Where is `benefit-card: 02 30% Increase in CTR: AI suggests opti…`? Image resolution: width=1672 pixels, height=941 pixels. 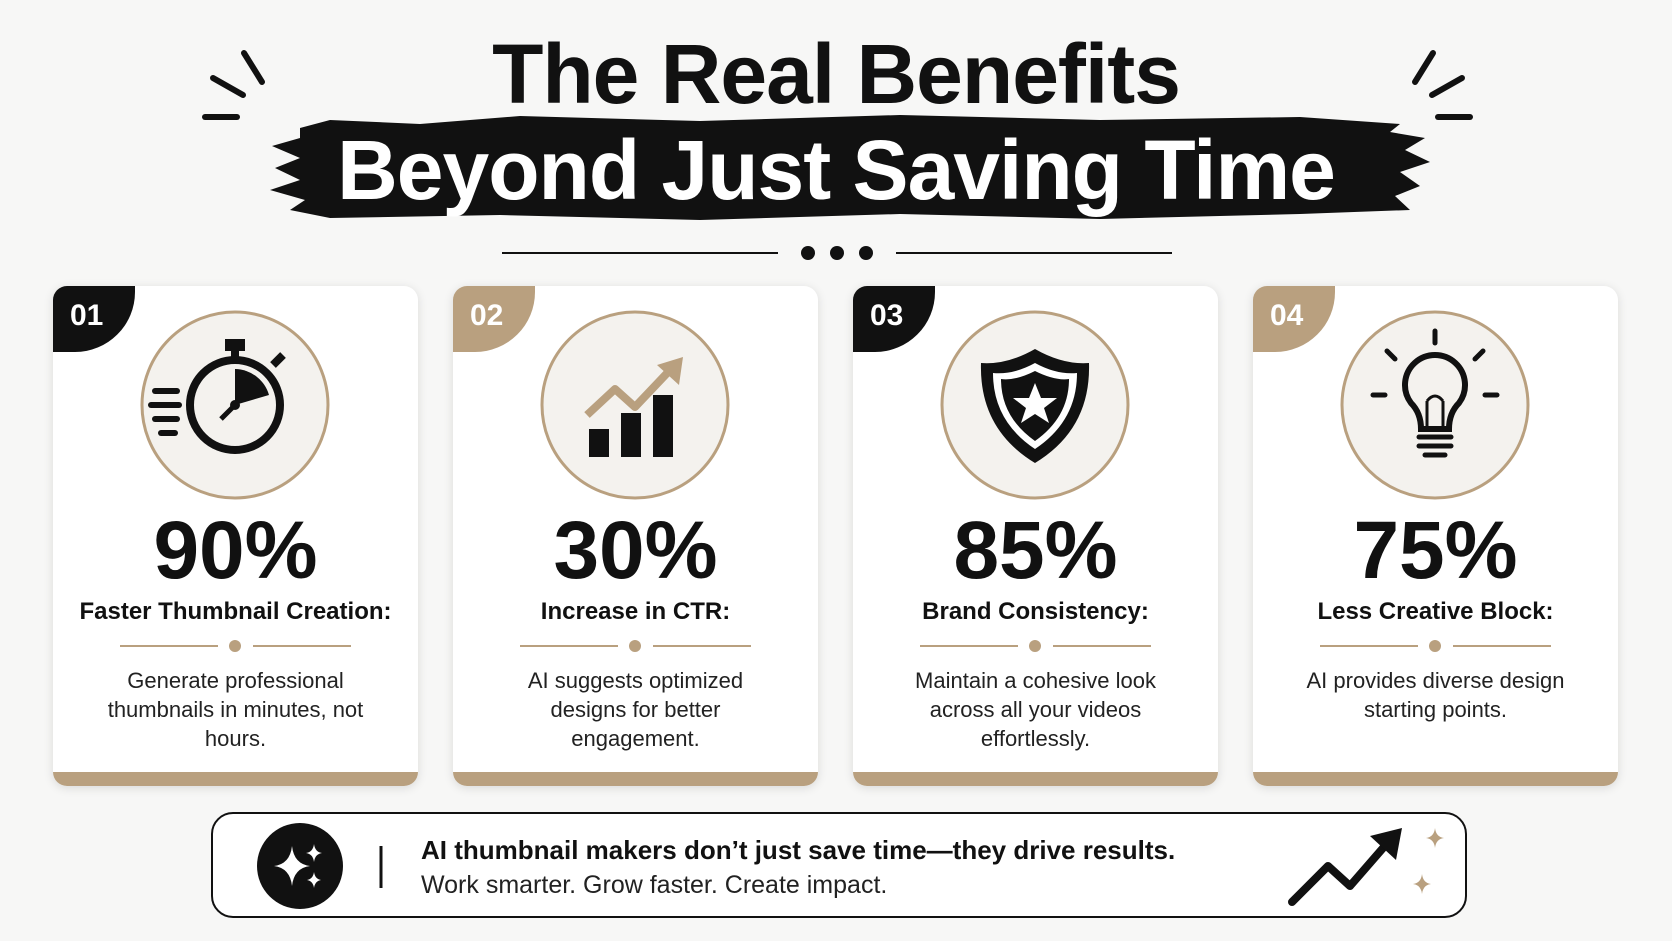 benefit-card: 02 30% Increase in CTR: AI suggests opti… is located at coordinates (635, 536).